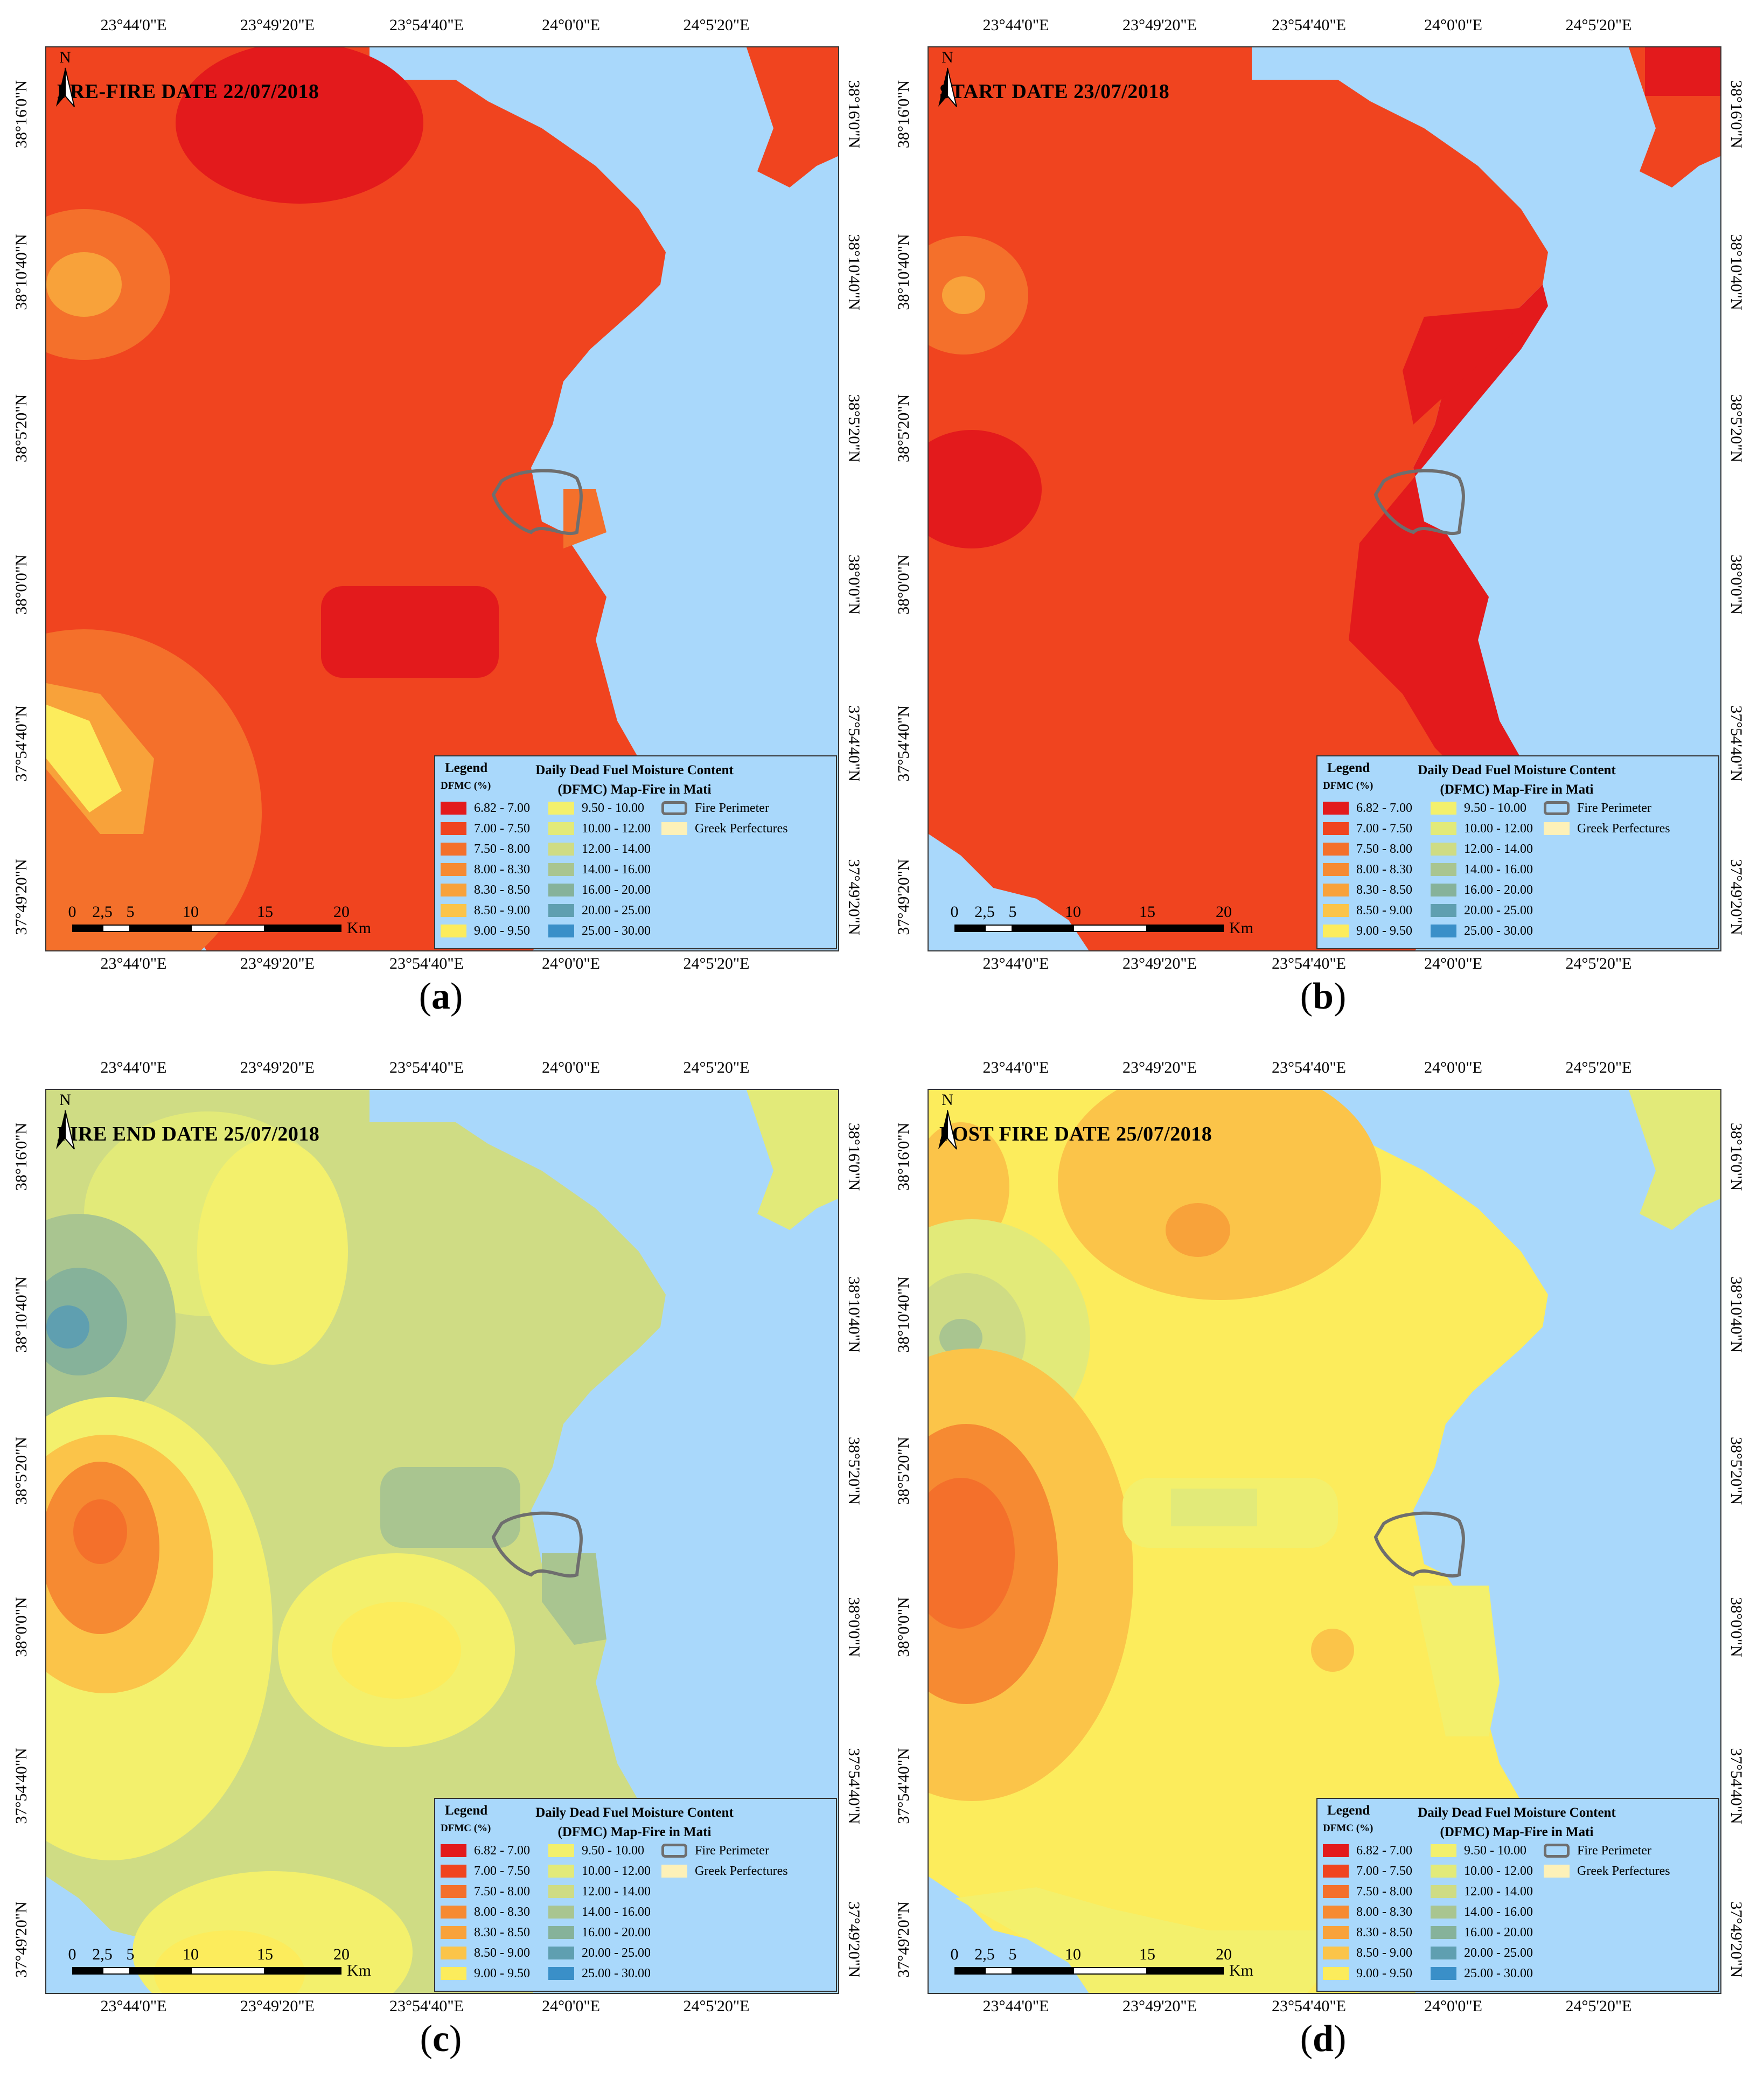 The height and width of the screenshot is (2085, 1764). I want to click on longitude-label: 24°5'20"E, so click(716, 25).